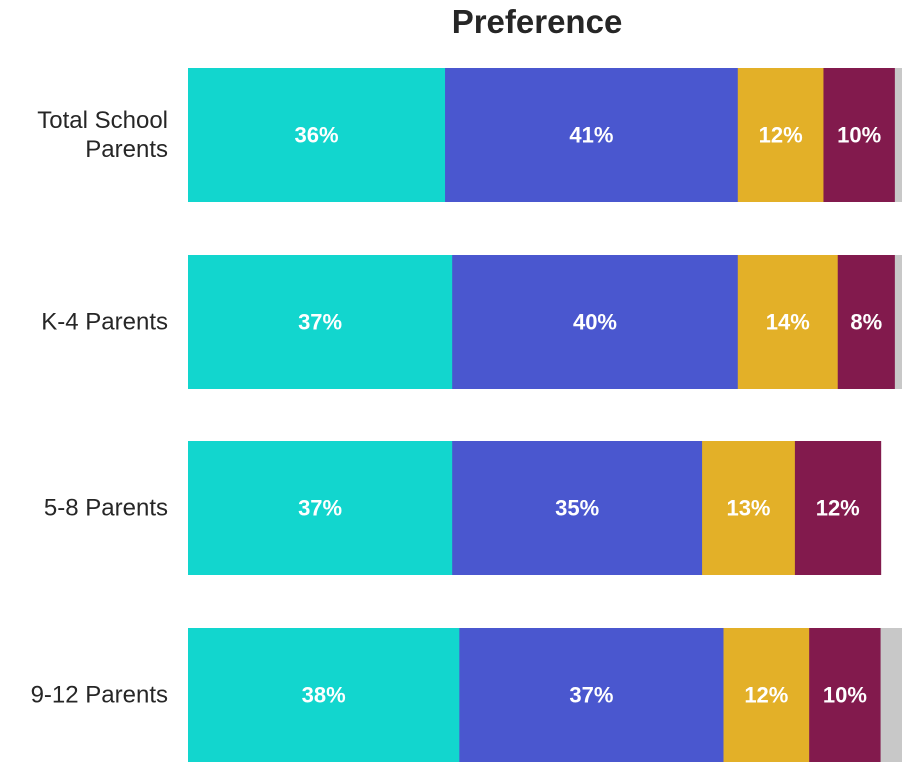  What do you see at coordinates (126, 149) in the screenshot?
I see `category-label: Parents` at bounding box center [126, 149].